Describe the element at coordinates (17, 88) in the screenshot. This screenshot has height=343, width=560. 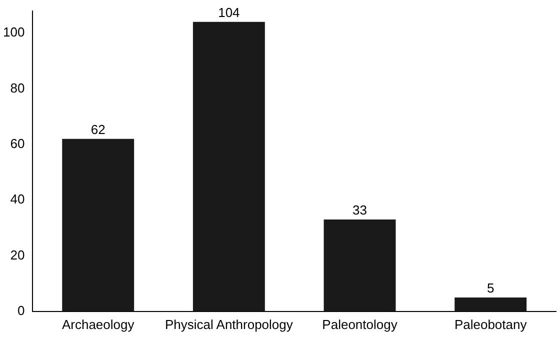
I see `y-tick-label: 80` at that location.